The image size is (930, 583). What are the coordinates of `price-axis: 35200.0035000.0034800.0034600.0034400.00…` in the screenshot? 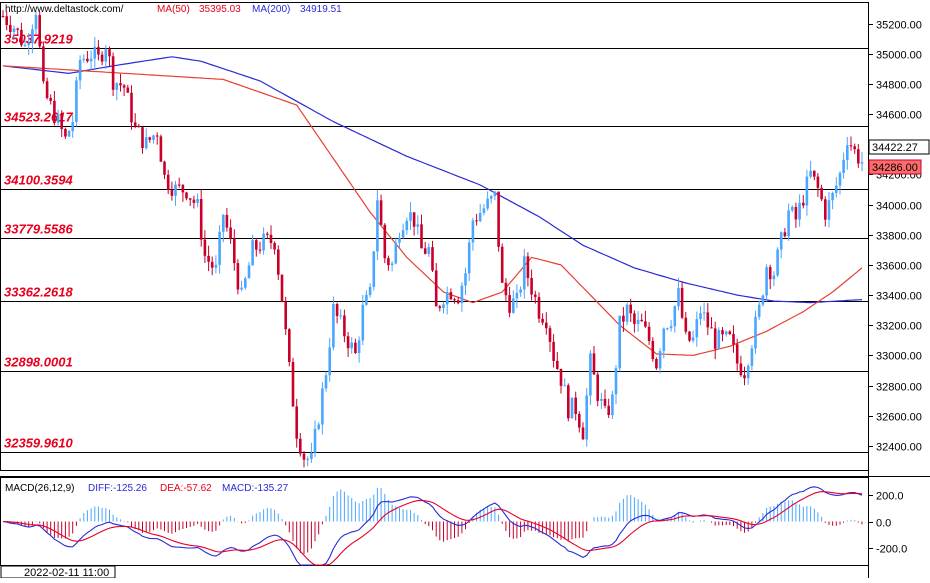 It's located at (895, 237).